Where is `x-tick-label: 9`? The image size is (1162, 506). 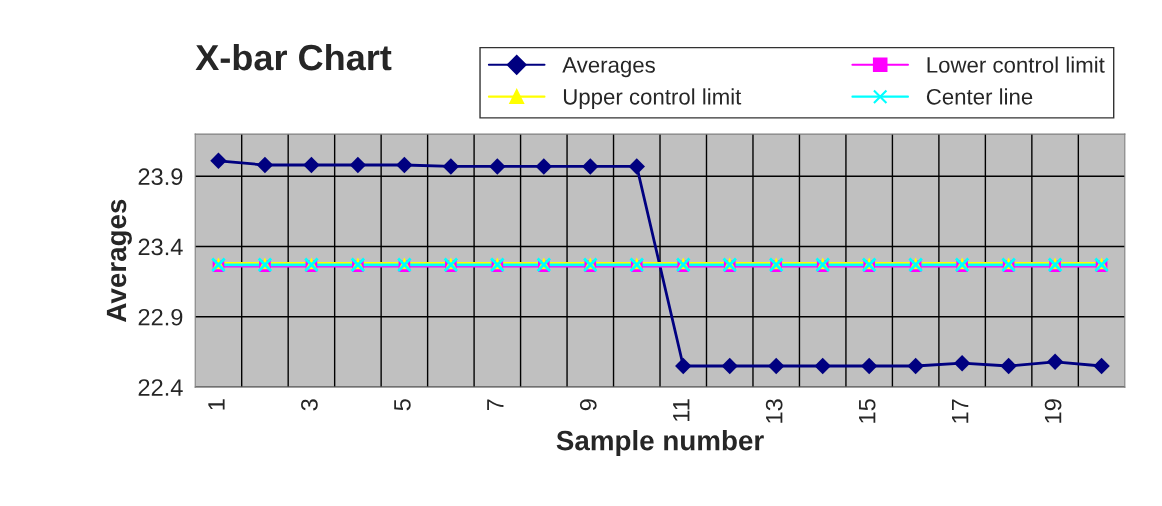
x-tick-label: 9 is located at coordinates (588, 405).